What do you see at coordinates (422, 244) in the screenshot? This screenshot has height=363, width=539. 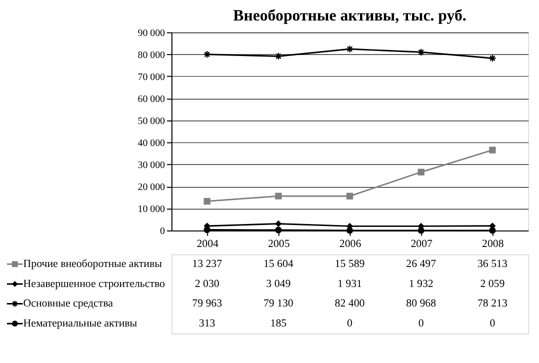 I see `x-tick-label: 2007` at bounding box center [422, 244].